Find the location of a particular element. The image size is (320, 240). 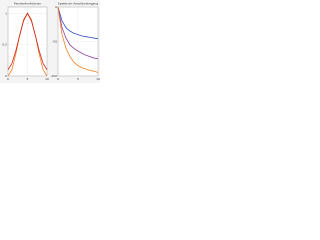

chart-title: Fensterfunktionen is located at coordinates (27, 4).